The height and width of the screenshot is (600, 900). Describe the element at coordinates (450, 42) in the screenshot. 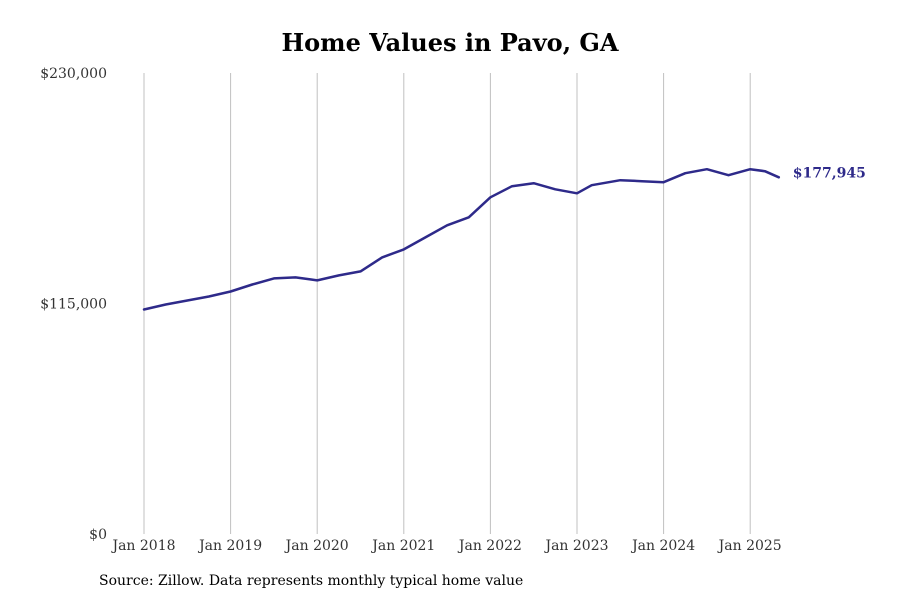

I see `chart-title: Home Values in Pavo, GA` at that location.